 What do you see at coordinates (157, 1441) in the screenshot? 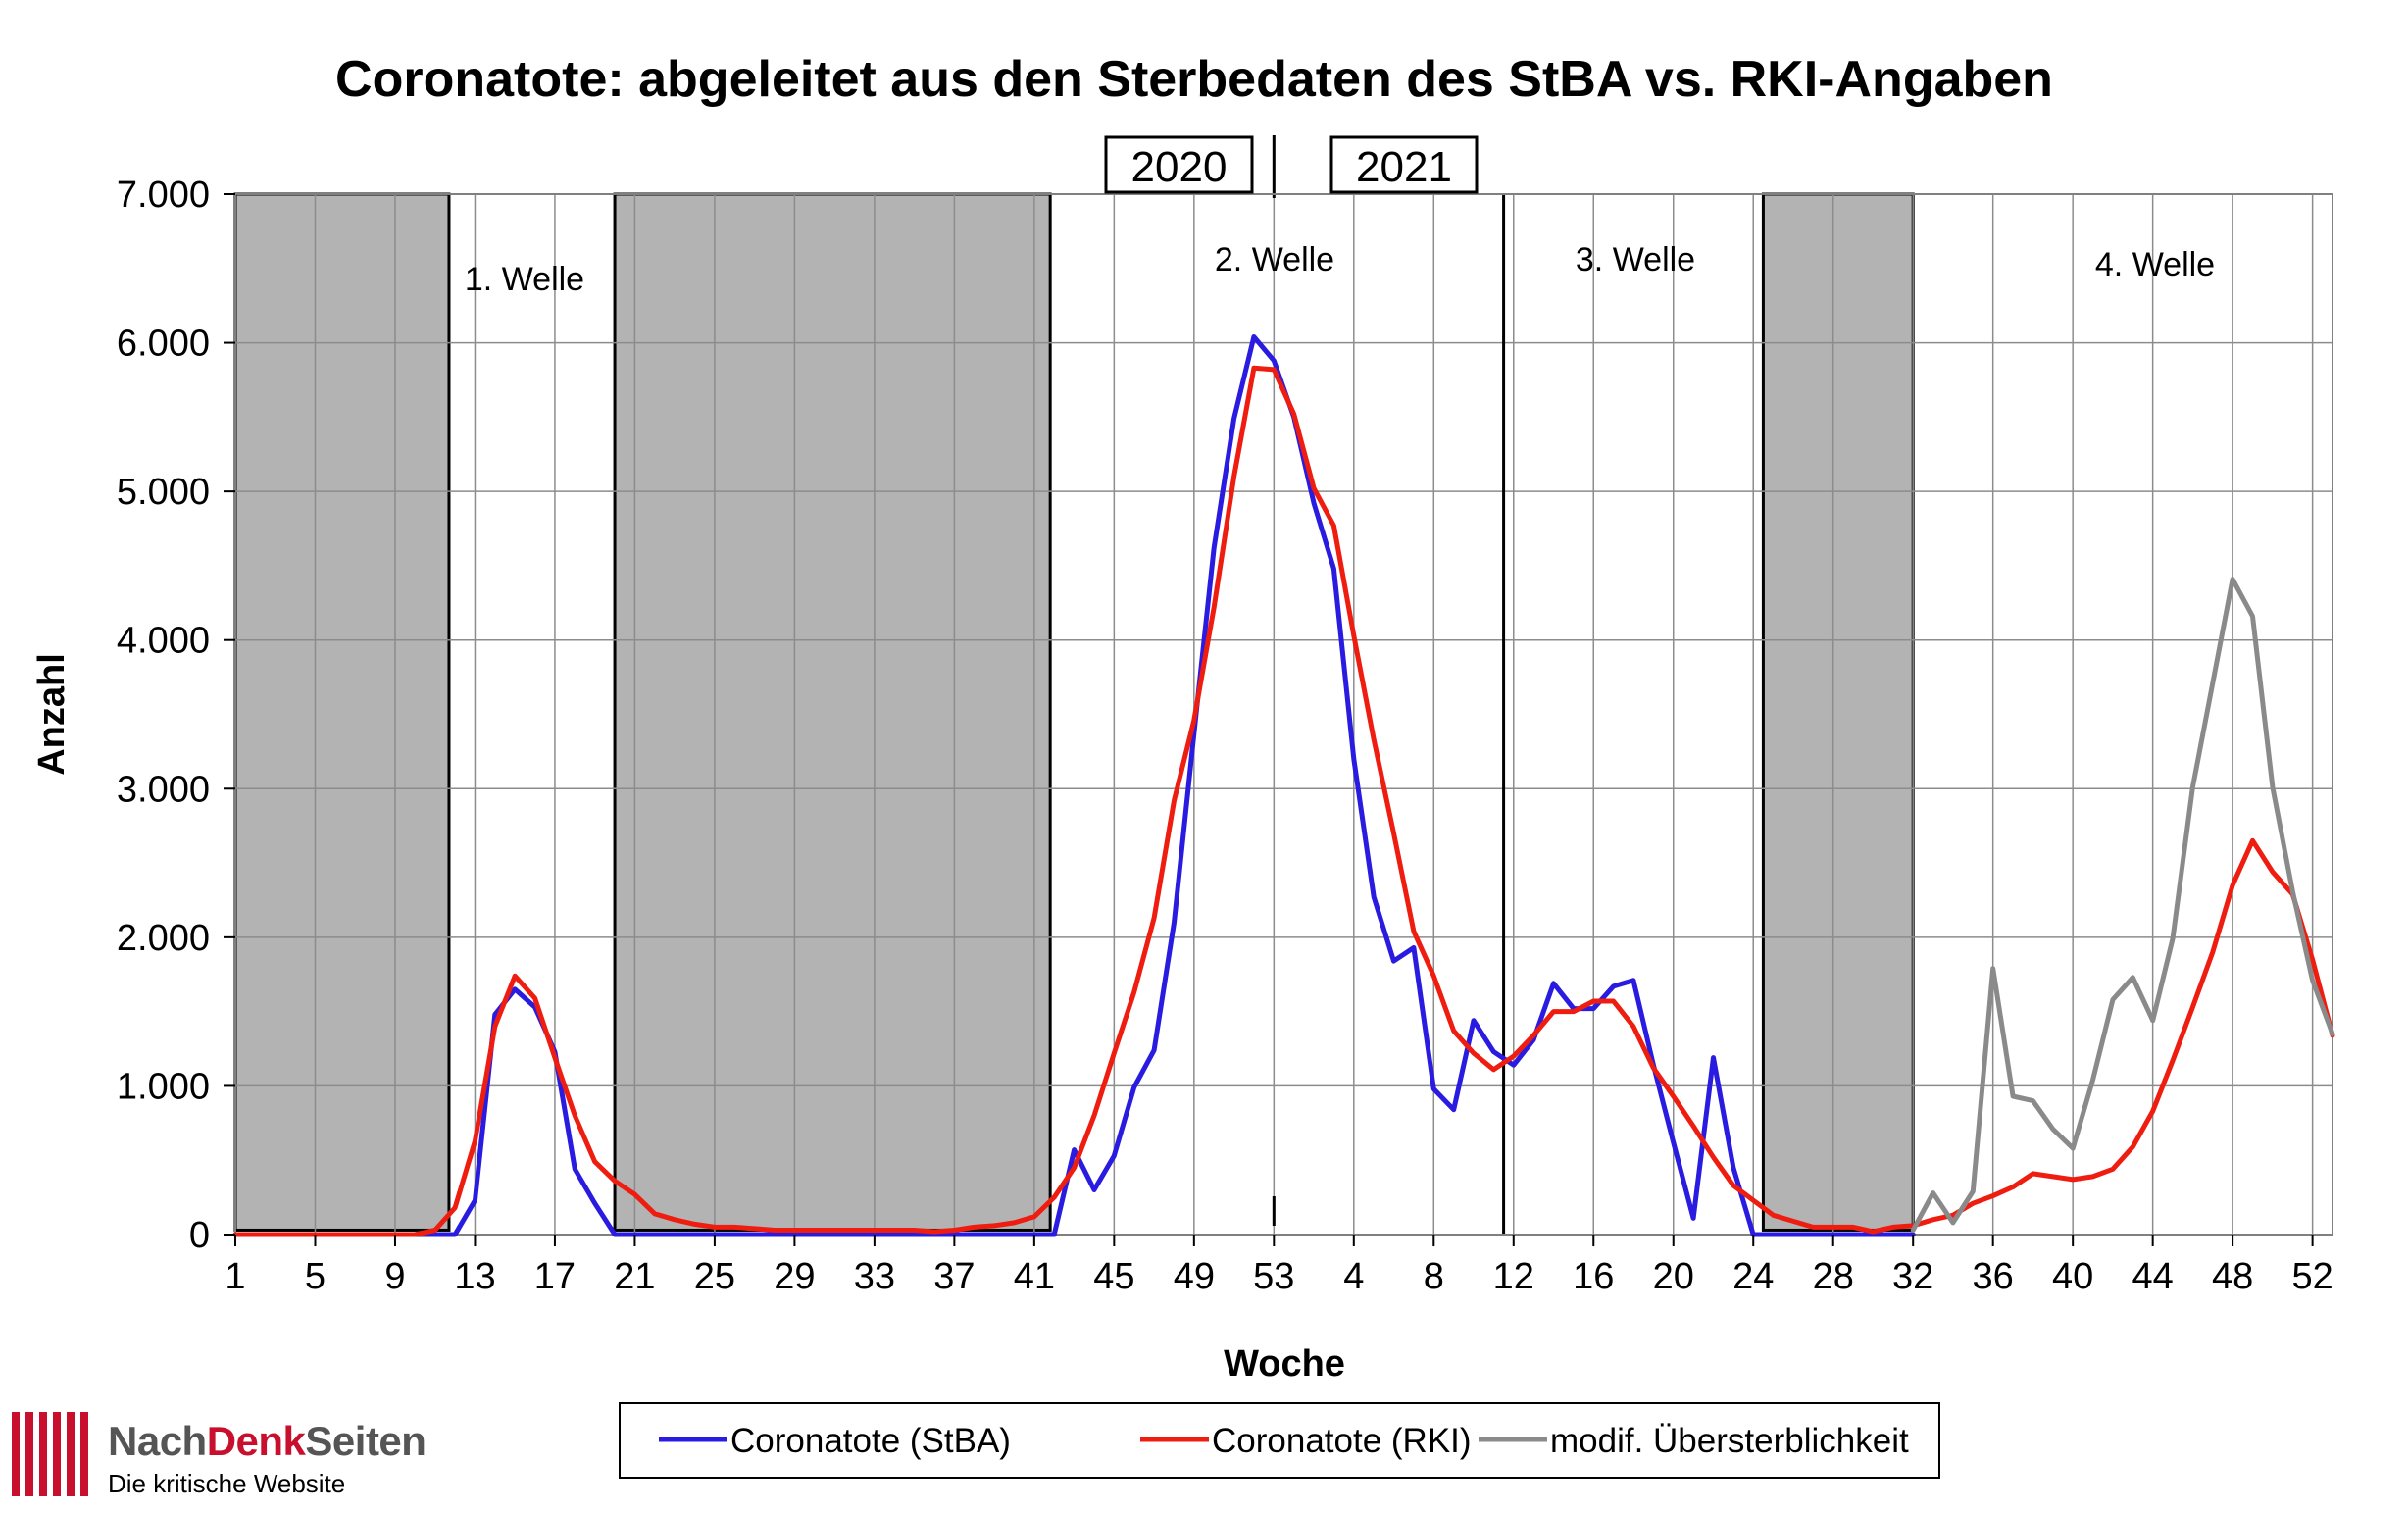
I see `brand-name-part1: Nach` at bounding box center [157, 1441].